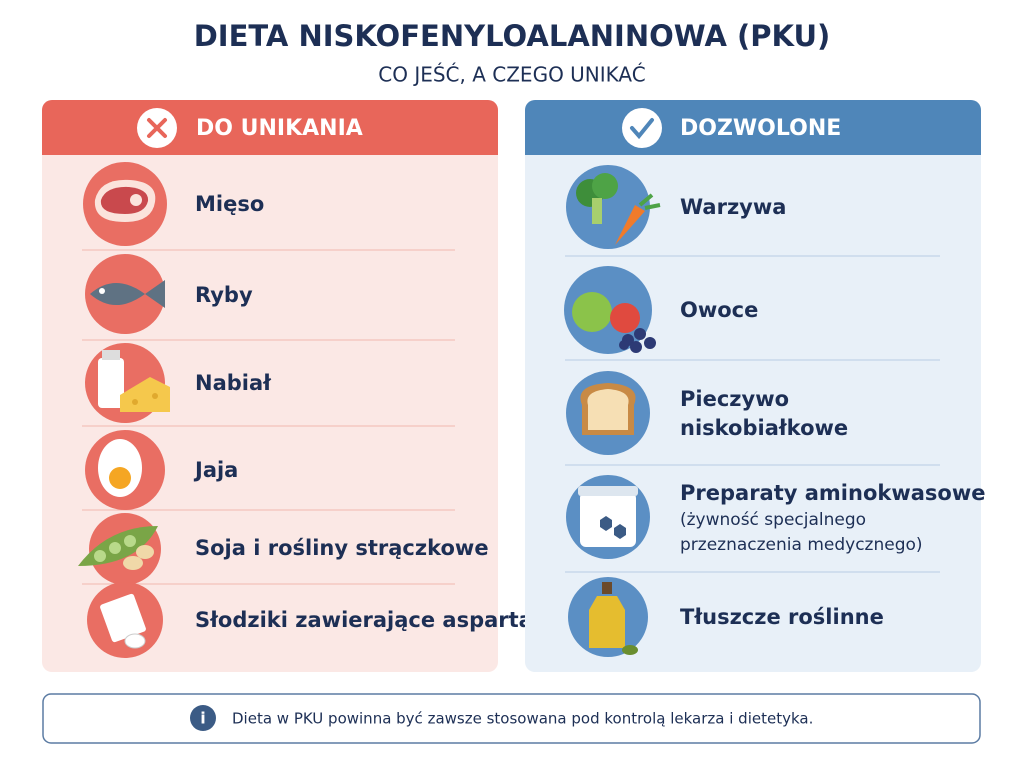  What do you see at coordinates (833, 493) in the screenshot?
I see `allowed-item: Preparaty aminokwasowe` at bounding box center [833, 493].